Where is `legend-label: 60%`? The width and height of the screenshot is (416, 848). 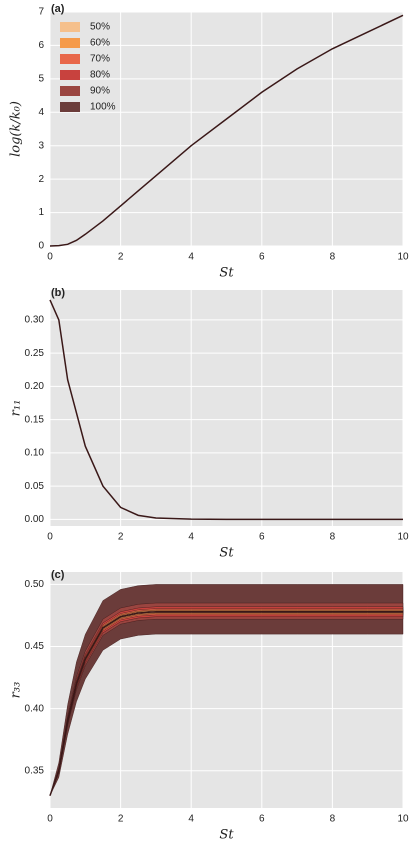 legend-label: 60% is located at coordinates (100, 43).